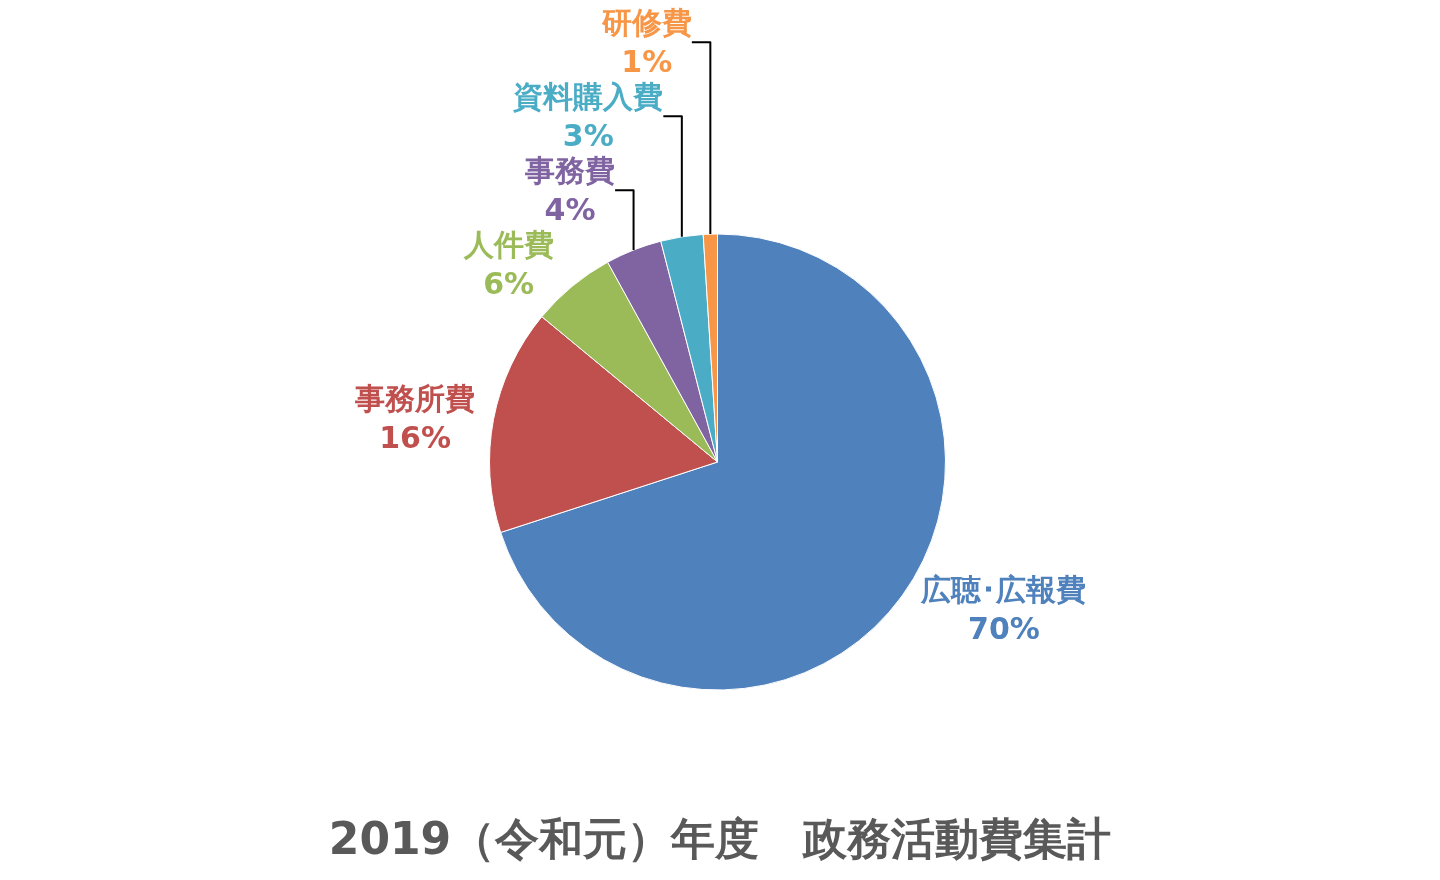  Describe the element at coordinates (647, 62) in the screenshot. I see `data-label: 1%` at that location.